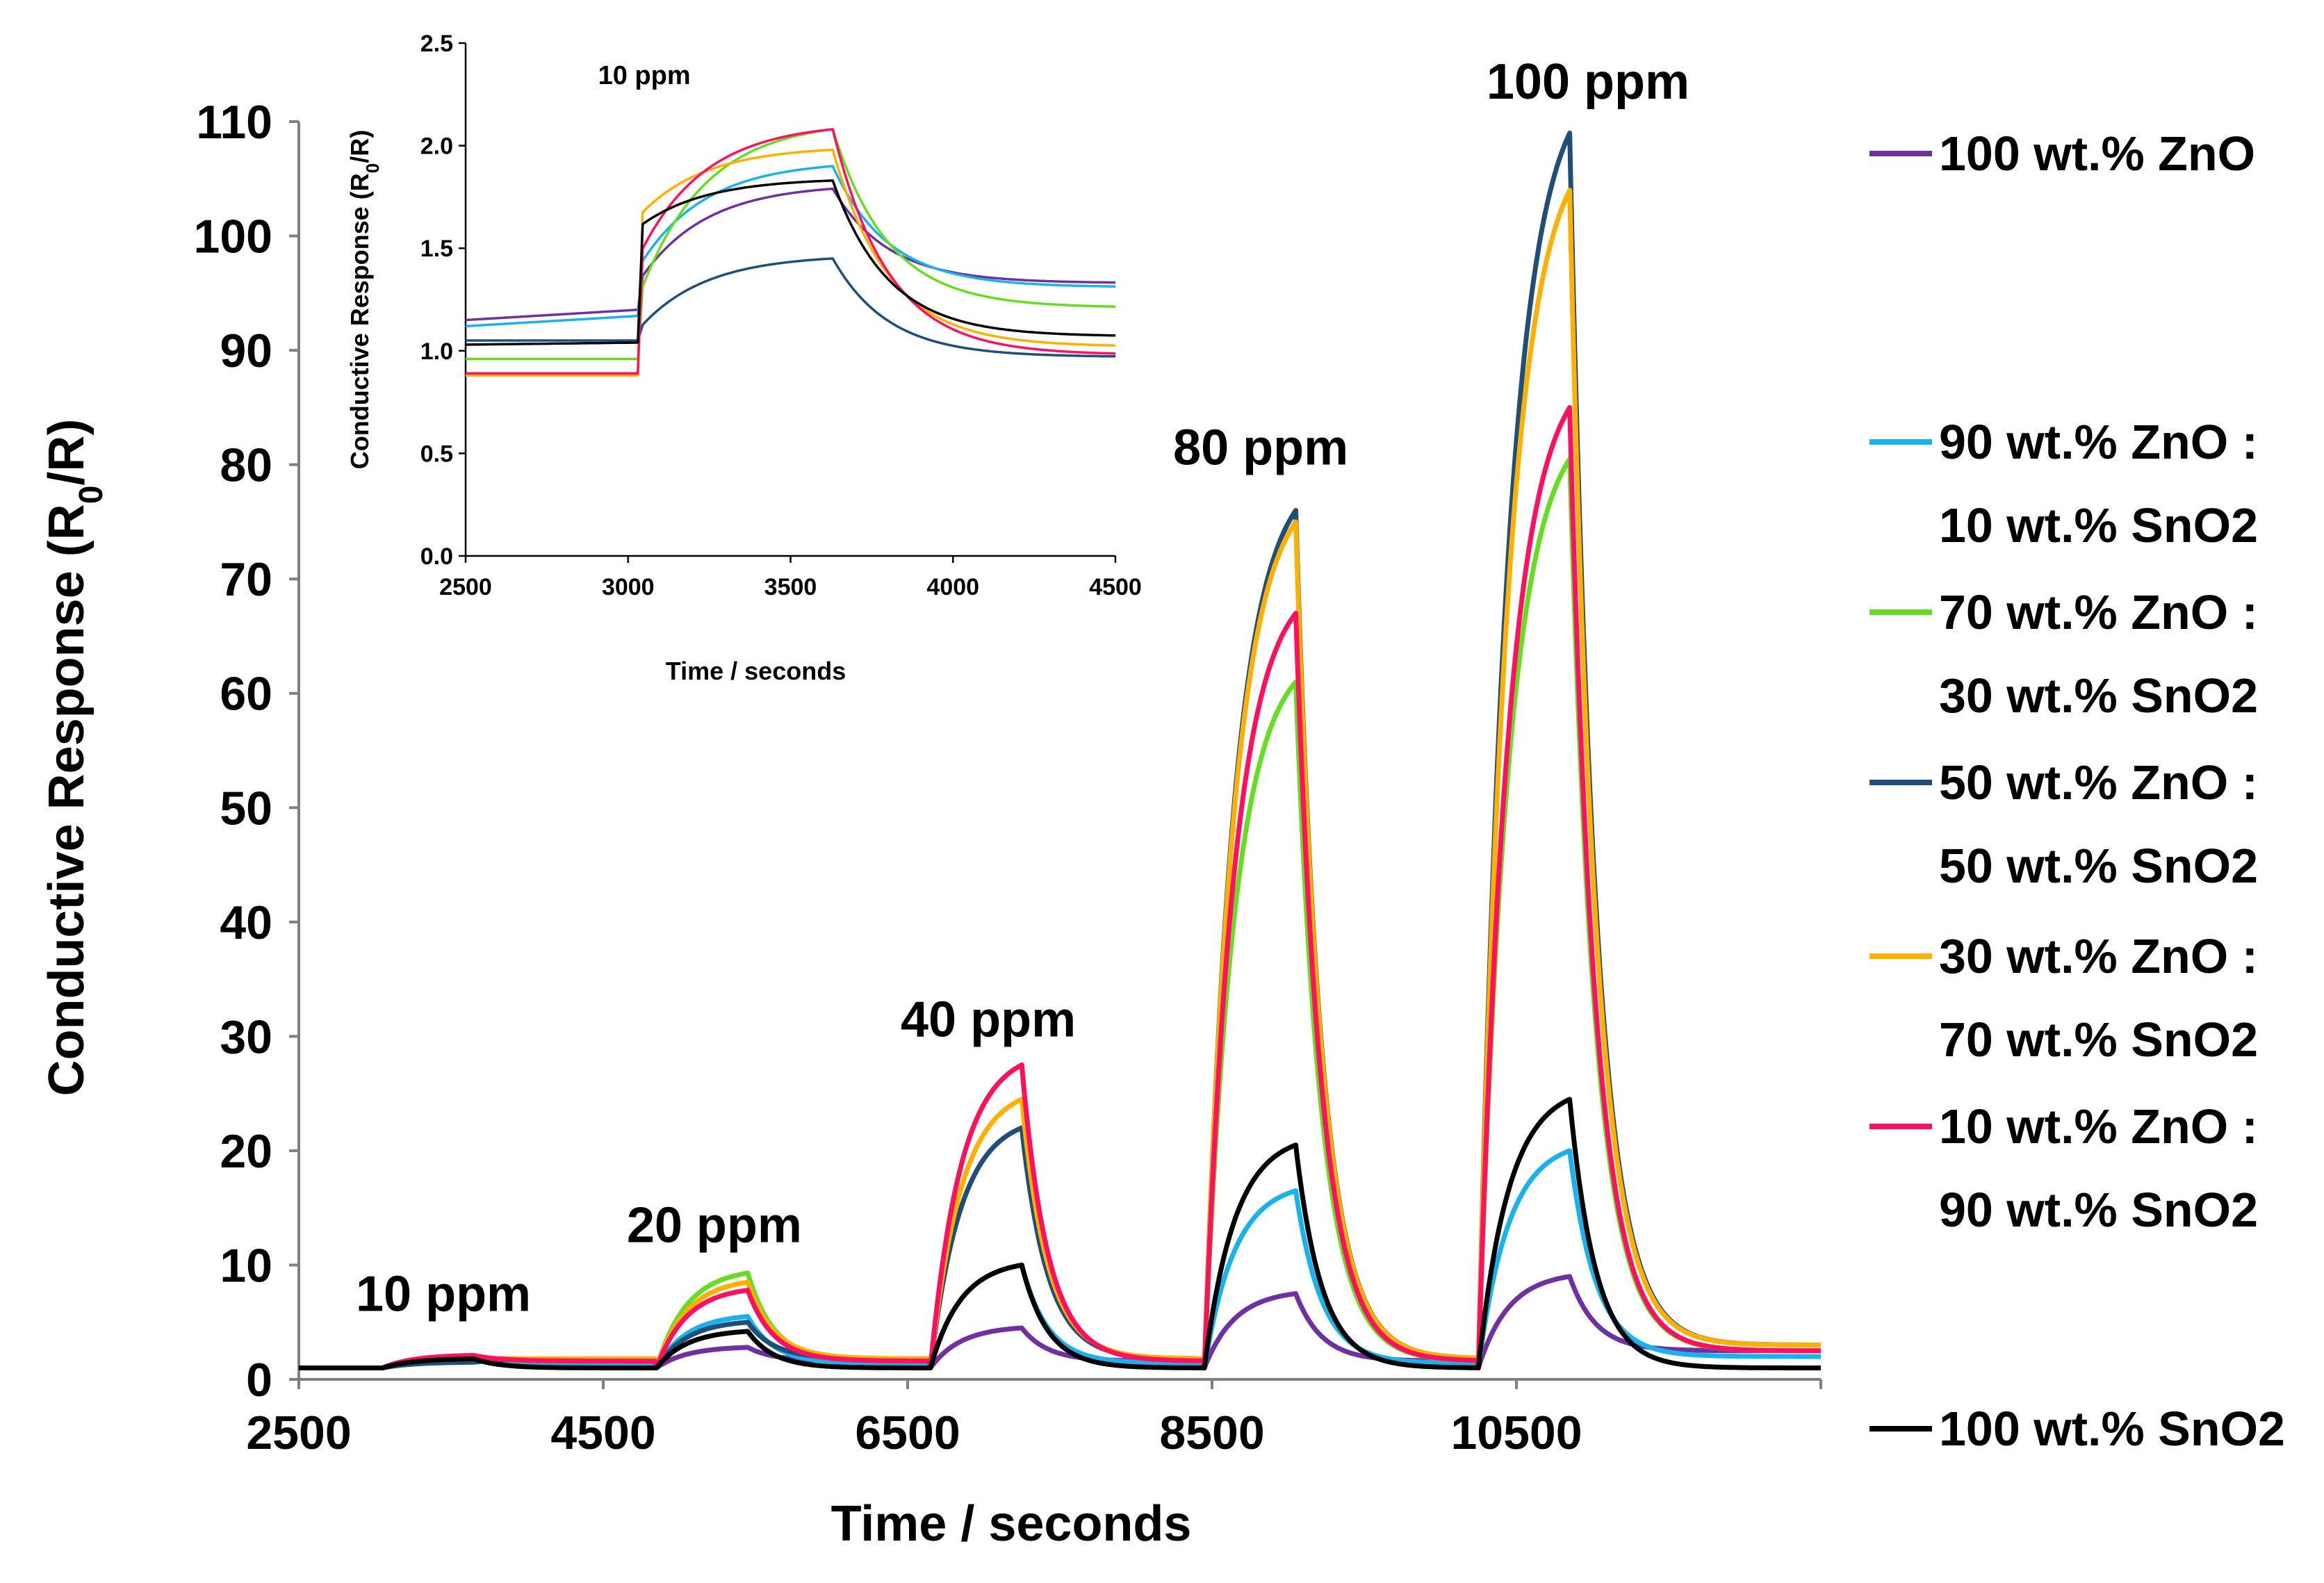 This screenshot has width=2324, height=1583. What do you see at coordinates (67, 800) in the screenshot?
I see `y-axis-title-part: Conductive Response (R` at bounding box center [67, 800].